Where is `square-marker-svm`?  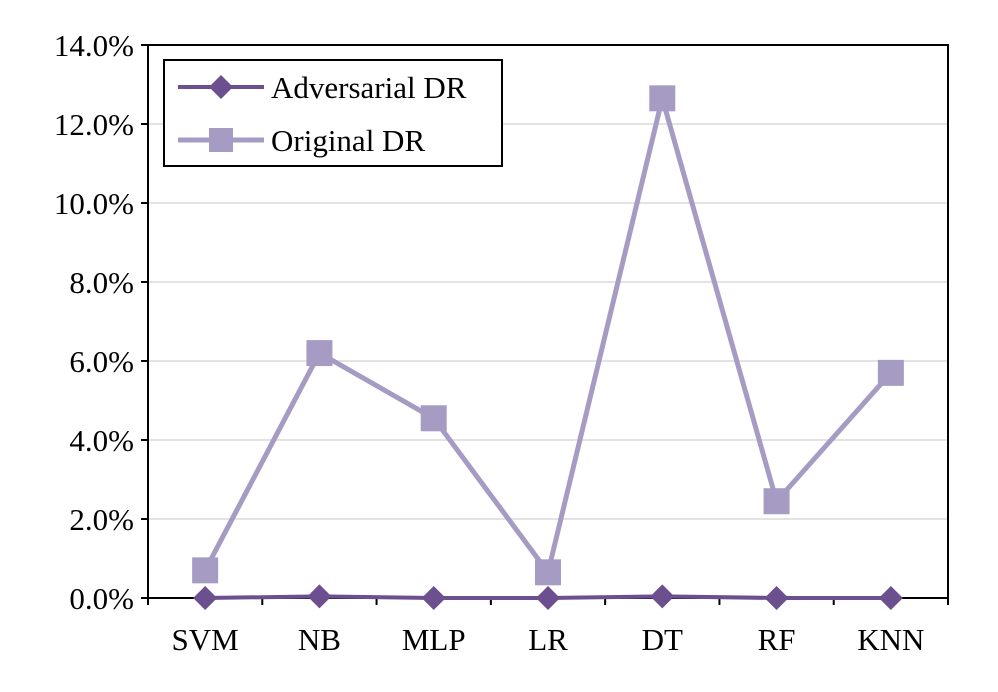 square-marker-svm is located at coordinates (205, 570).